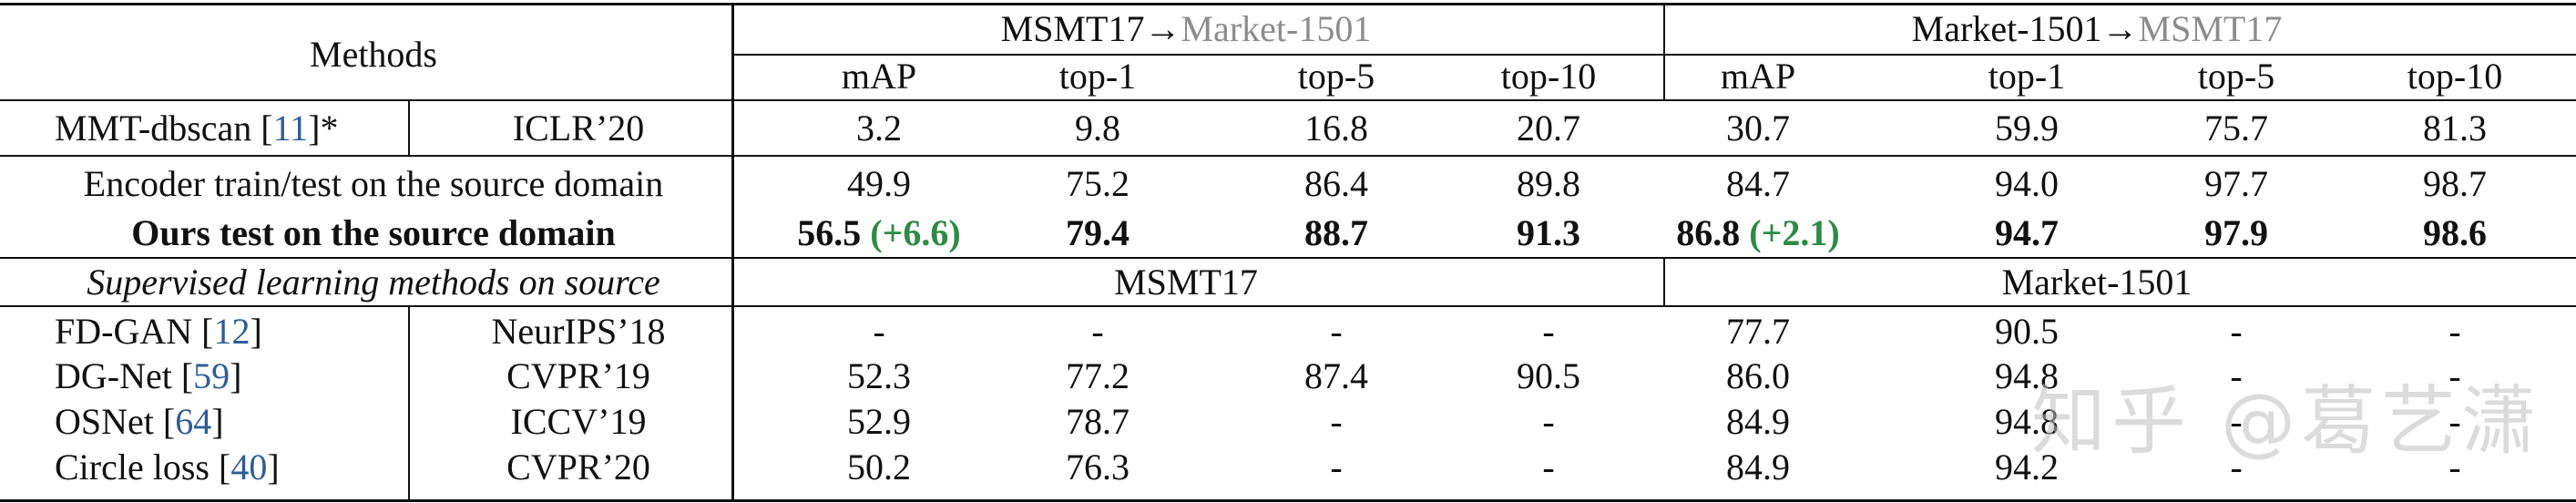 This screenshot has width=2576, height=503. What do you see at coordinates (2027, 184) in the screenshot?
I see `metric-value: 94.0` at bounding box center [2027, 184].